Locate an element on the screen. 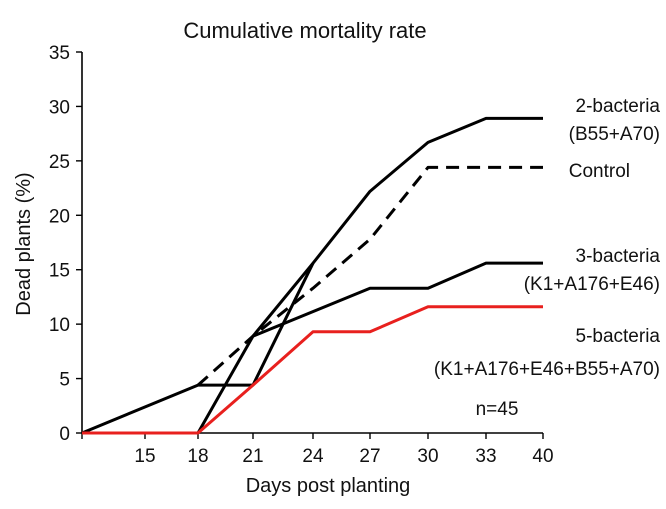 The image size is (666, 509). x-tick-label: 21 is located at coordinates (252, 456).